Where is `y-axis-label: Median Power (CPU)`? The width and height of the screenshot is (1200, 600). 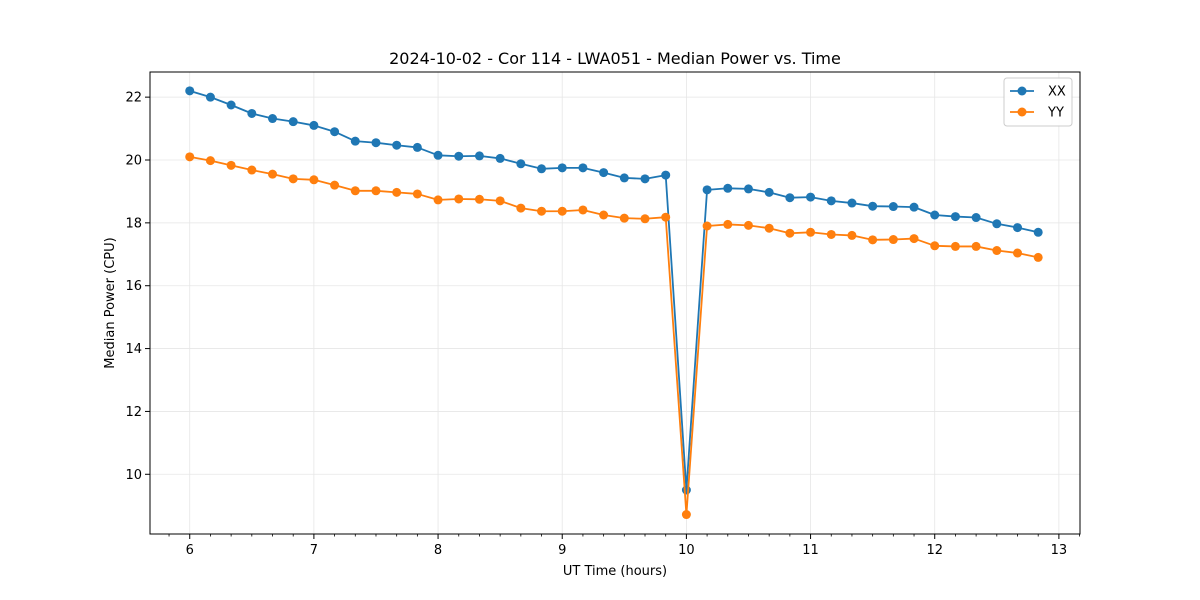 y-axis-label: Median Power (CPU) is located at coordinates (110, 302).